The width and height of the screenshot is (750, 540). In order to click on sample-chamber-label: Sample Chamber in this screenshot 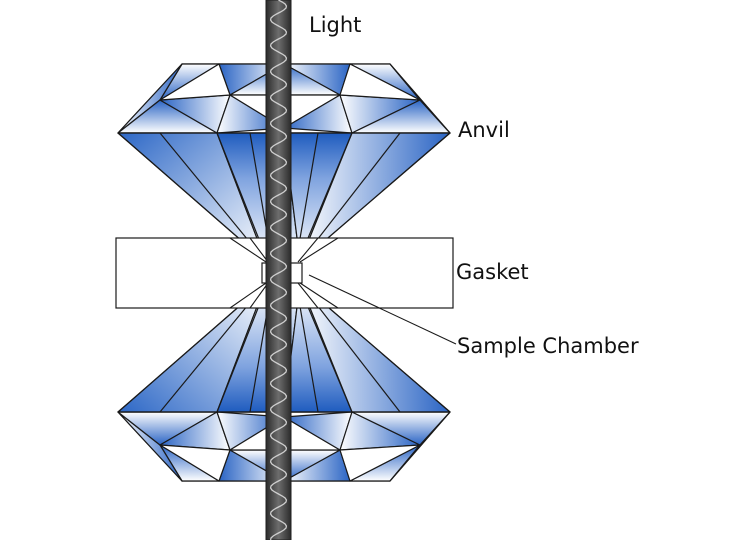, I will do `click(548, 346)`.